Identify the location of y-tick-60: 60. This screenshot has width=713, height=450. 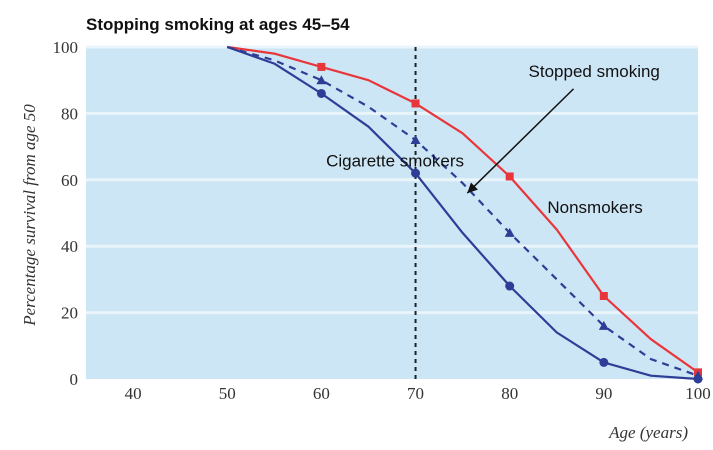
(69, 180).